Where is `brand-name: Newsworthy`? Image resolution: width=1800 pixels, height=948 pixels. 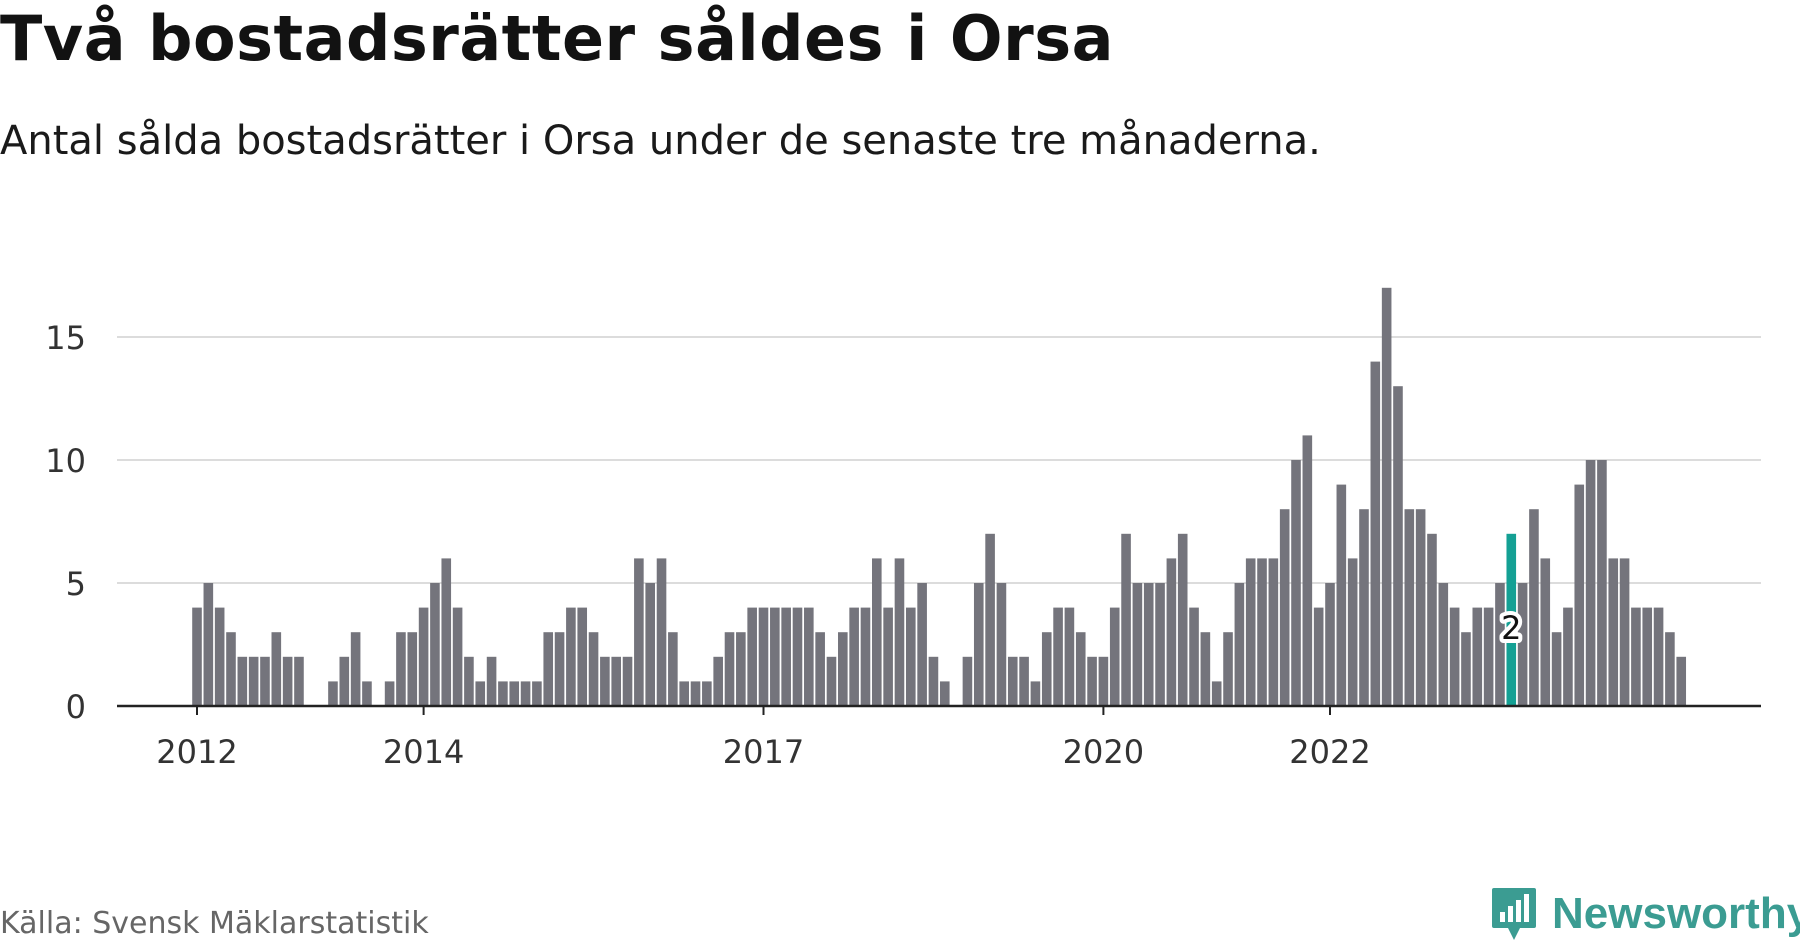 brand-name: Newsworthy is located at coordinates (1676, 913).